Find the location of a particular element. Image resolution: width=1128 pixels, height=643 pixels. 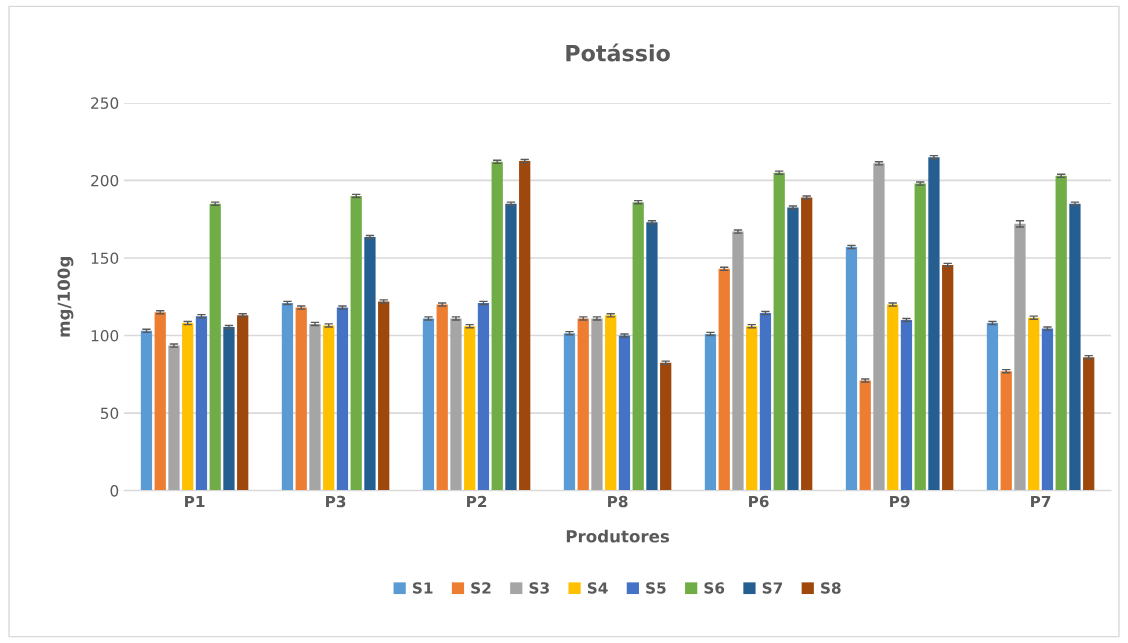

y-axis-title: mg/100g is located at coordinates (65, 297).